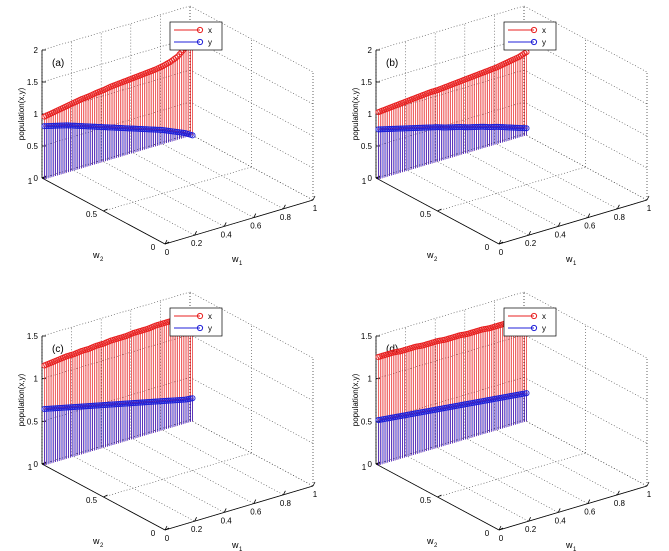  I want to click on z-tick-label: 2, so click(370, 50).